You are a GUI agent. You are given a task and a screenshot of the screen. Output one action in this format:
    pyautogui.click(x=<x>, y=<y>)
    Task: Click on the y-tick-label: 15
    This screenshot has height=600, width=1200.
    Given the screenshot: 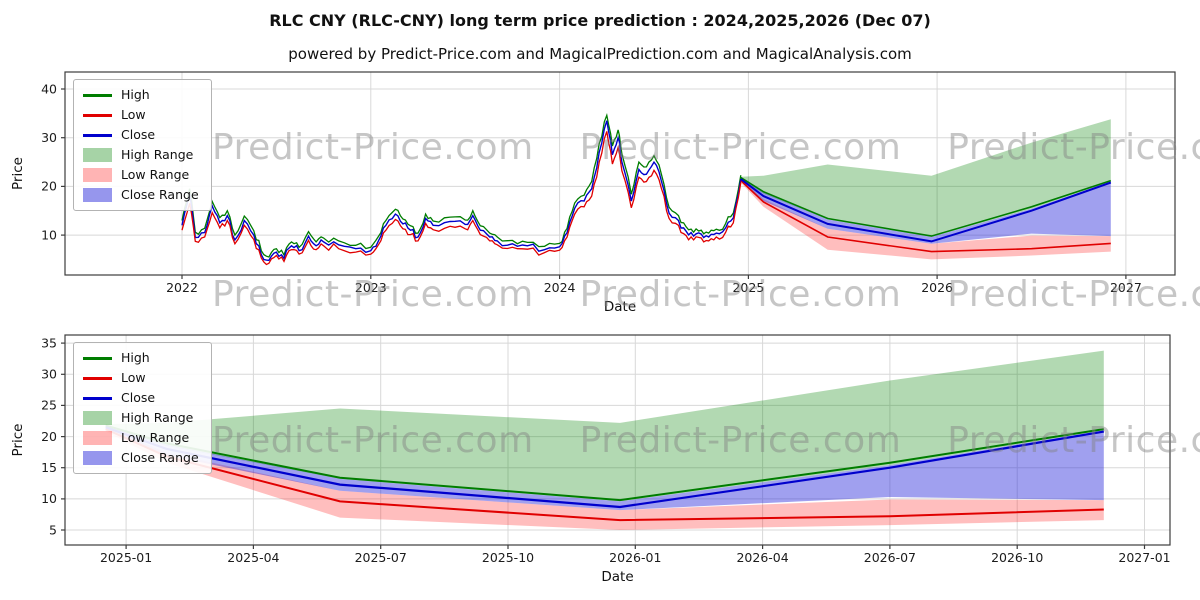 What is the action you would take?
    pyautogui.click(x=49, y=467)
    